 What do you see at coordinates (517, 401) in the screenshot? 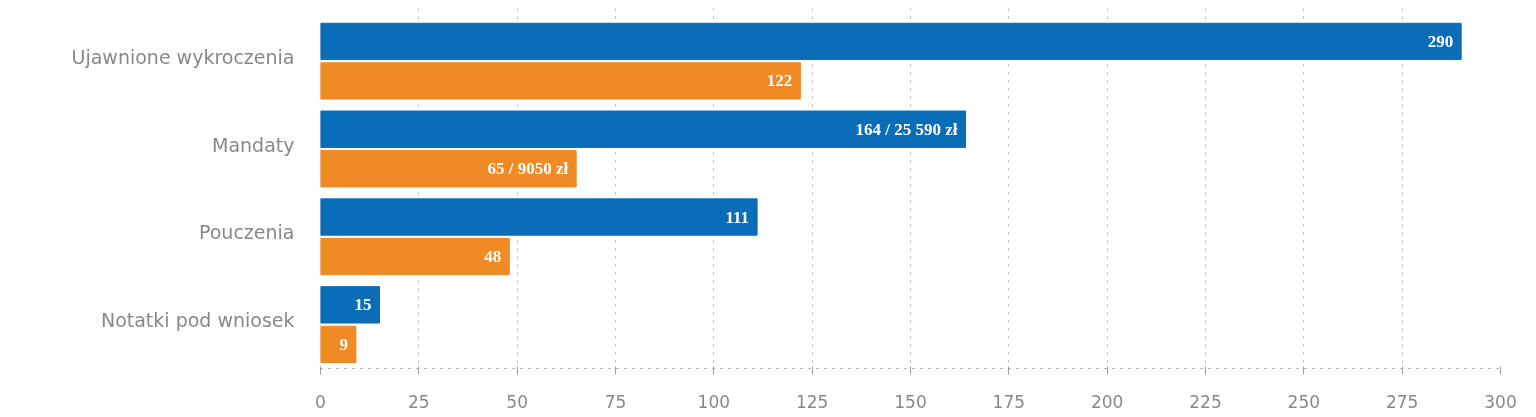
I see `x-tick-label: 50` at bounding box center [517, 401].